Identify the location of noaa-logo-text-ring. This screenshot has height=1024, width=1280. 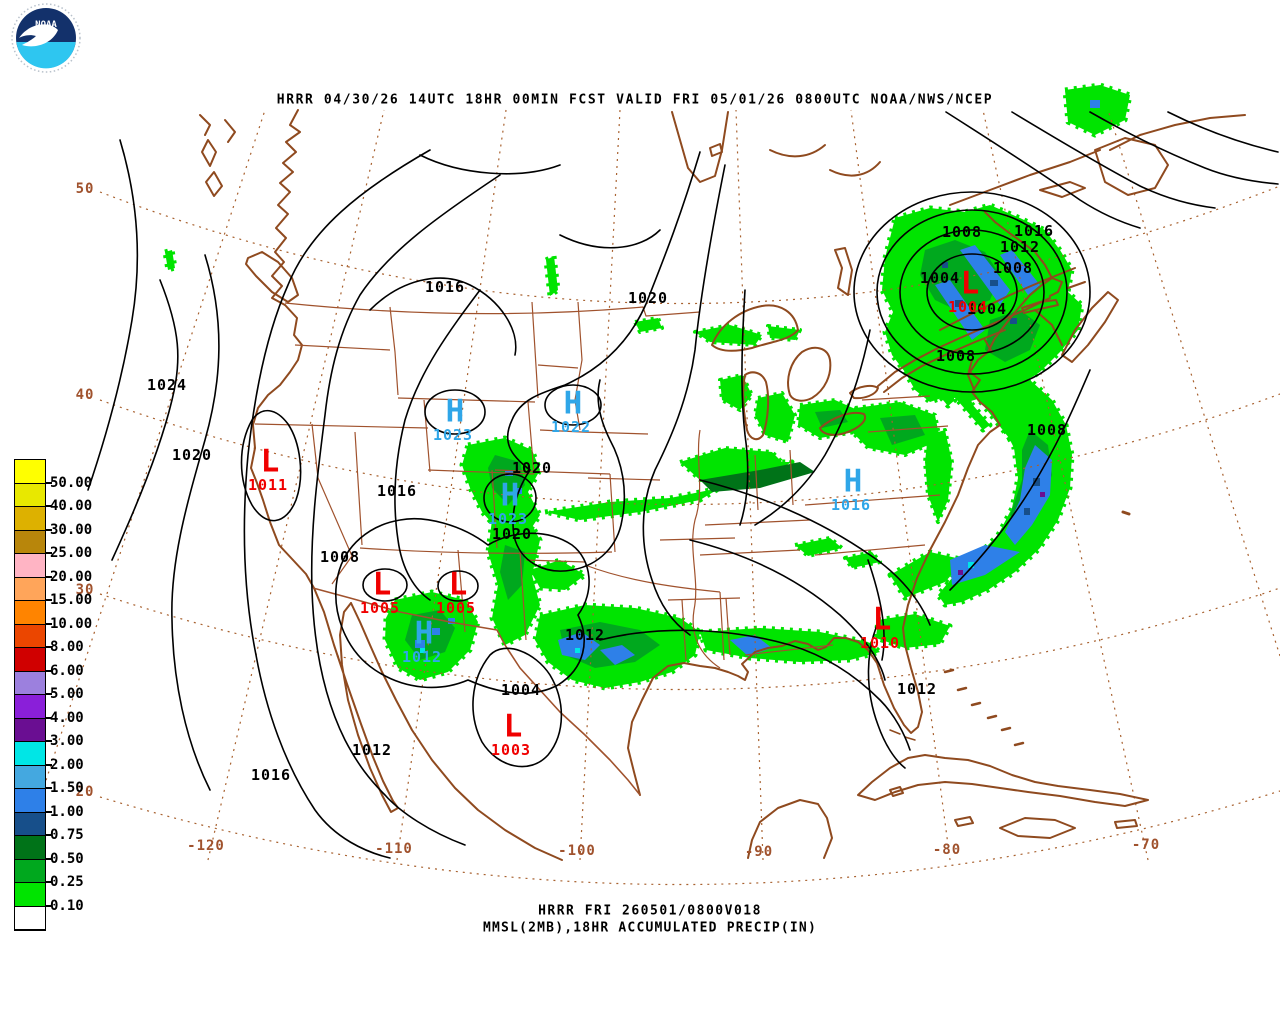
(46, 38).